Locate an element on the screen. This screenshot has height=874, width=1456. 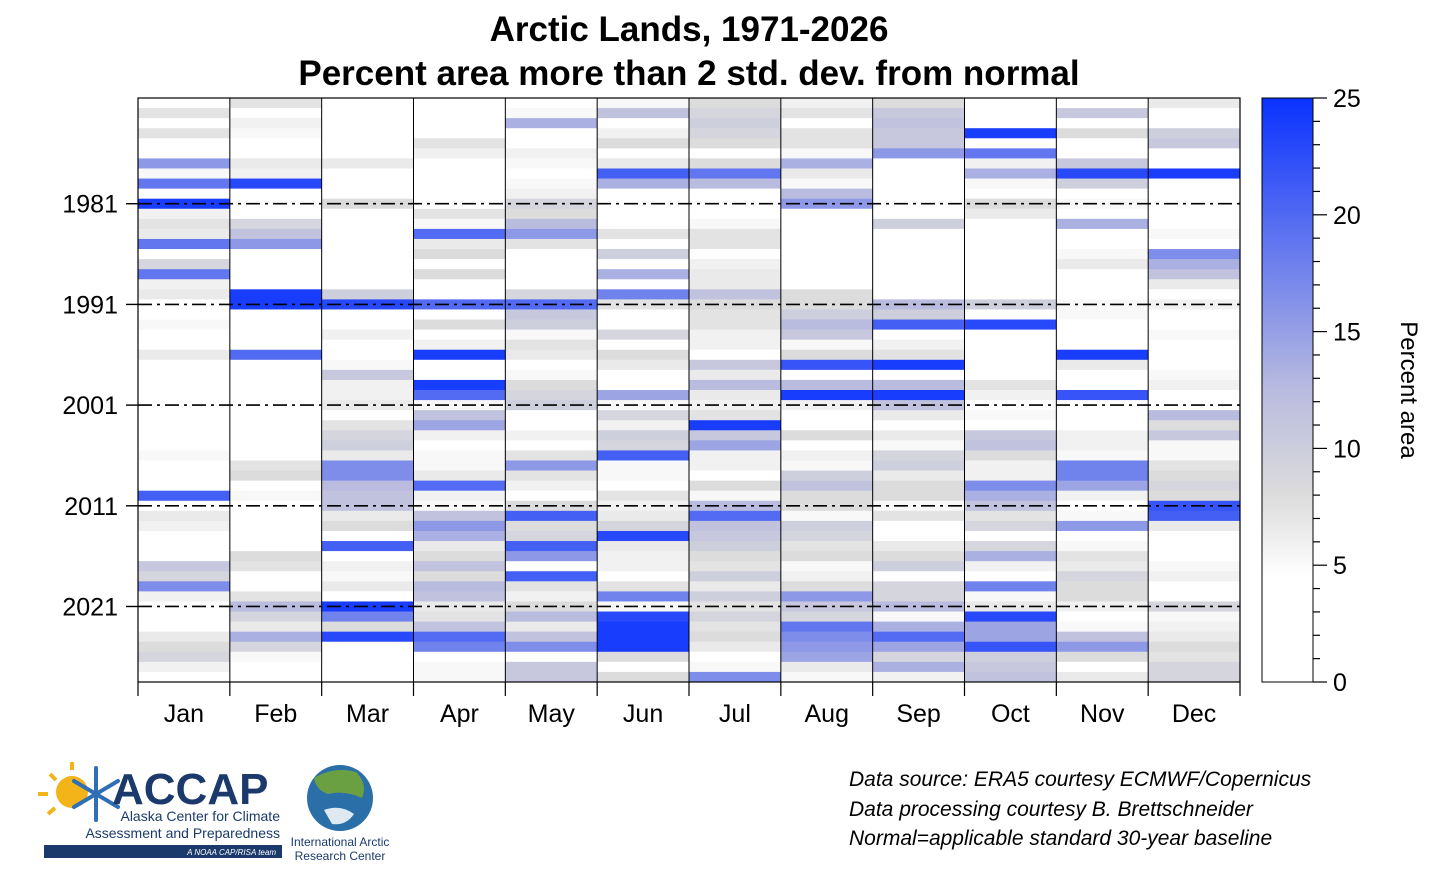
x-tick-label: May is located at coordinates (552, 714).